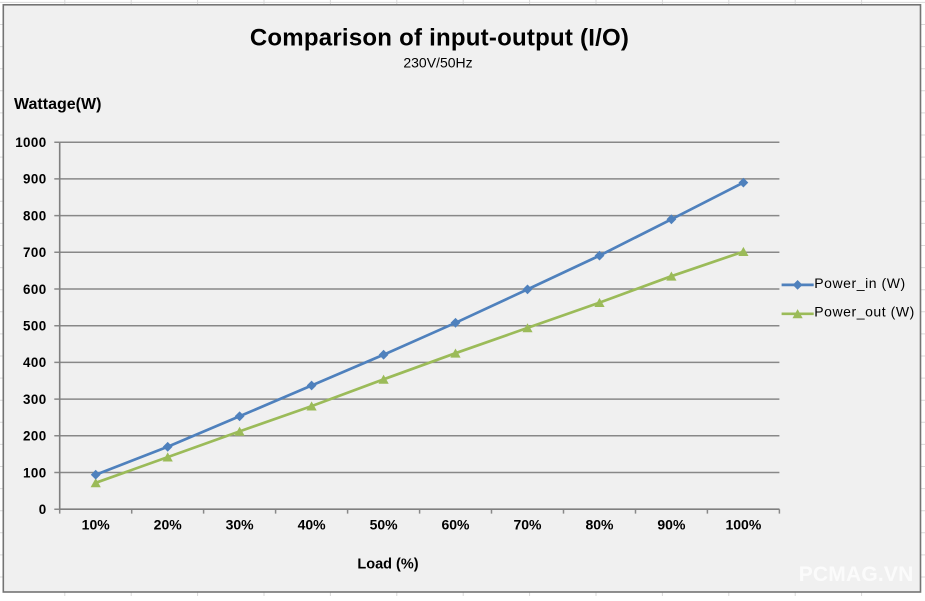  Describe the element at coordinates (35, 399) in the screenshot. I see `svg-text: 300` at that location.